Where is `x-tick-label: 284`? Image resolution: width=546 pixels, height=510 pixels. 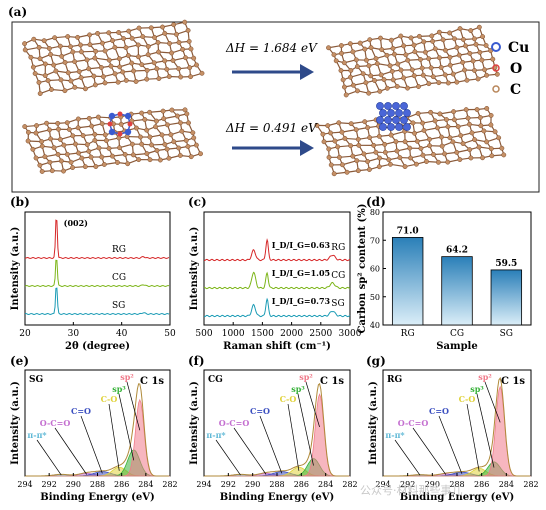
x-tick-label: 284 is located at coordinates (325, 484).